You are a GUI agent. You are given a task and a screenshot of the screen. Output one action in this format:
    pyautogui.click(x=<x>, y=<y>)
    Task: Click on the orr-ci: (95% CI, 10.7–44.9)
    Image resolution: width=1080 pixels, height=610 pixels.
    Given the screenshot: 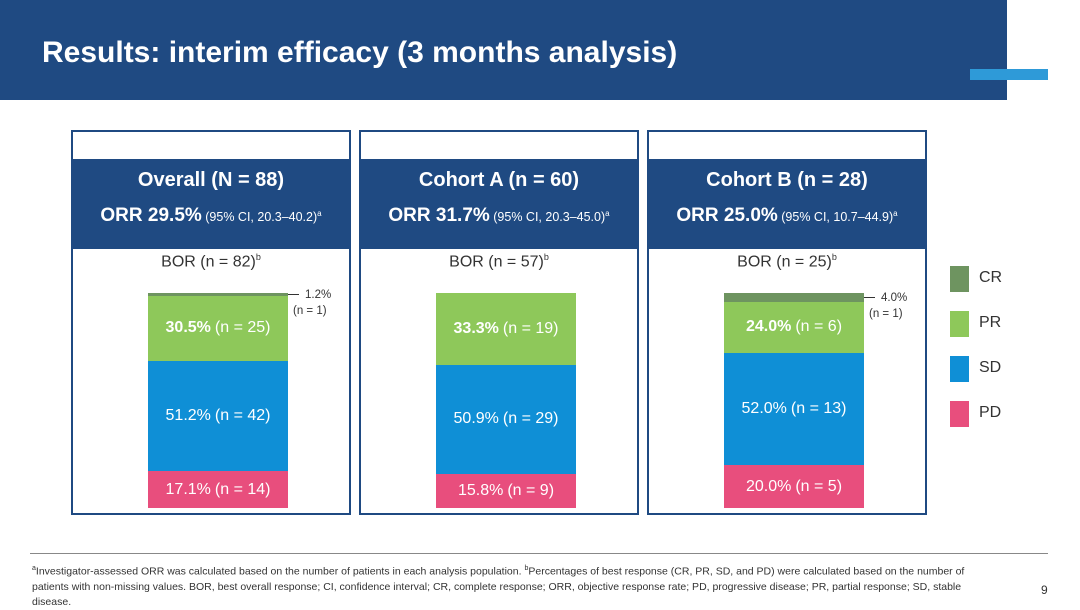 What is the action you would take?
    pyautogui.click(x=837, y=217)
    